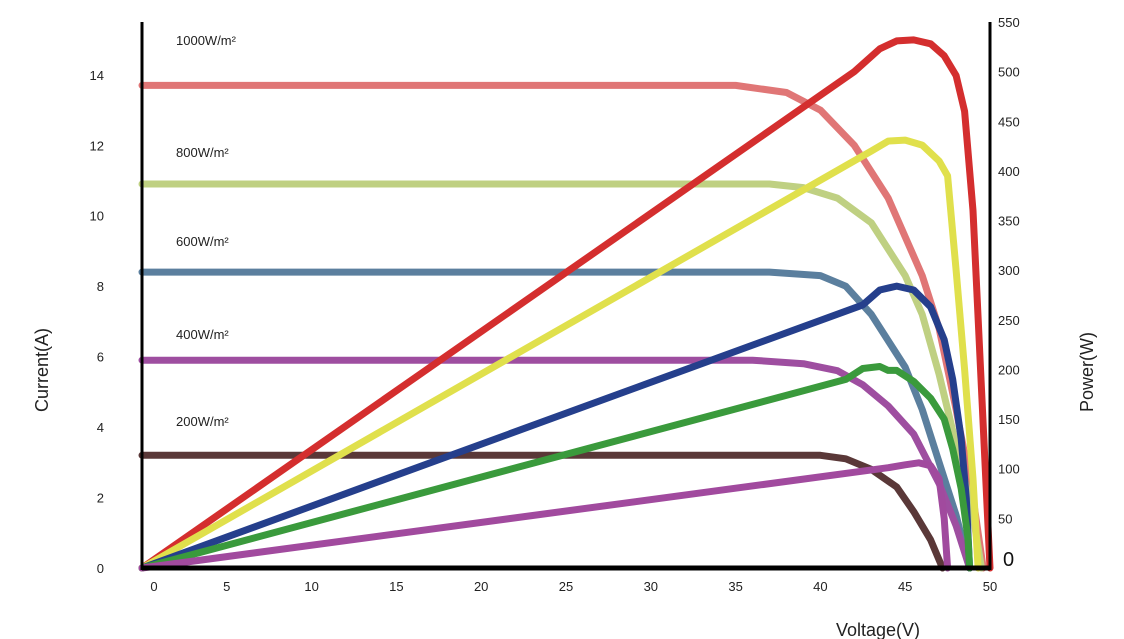 This screenshot has width=1124, height=639. Describe the element at coordinates (100, 357) in the screenshot. I see `left-tick-label: 6` at that location.